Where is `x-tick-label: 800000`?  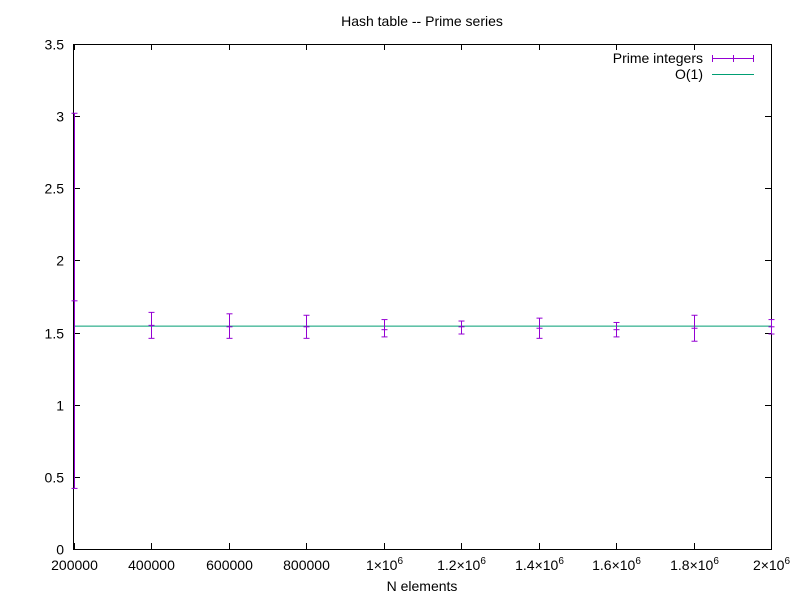
x-tick-label: 800000 is located at coordinates (306, 565).